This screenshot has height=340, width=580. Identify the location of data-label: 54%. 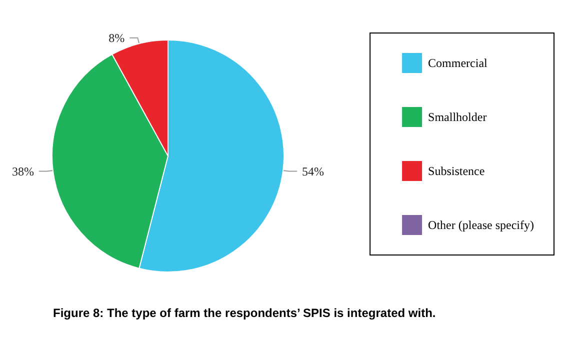
(313, 171).